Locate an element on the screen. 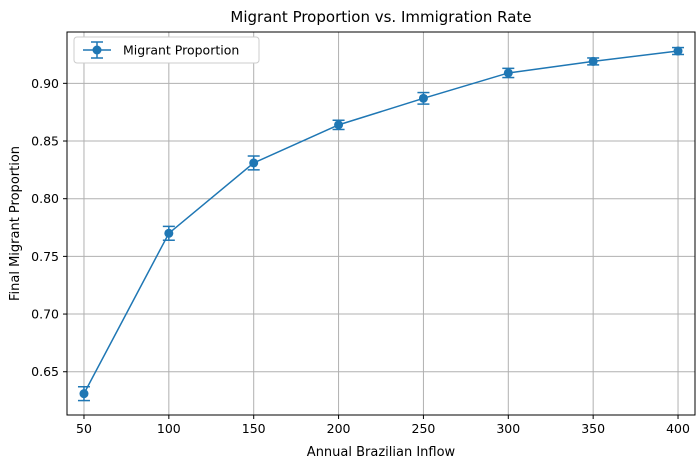 The width and height of the screenshot is (700, 468). x-tick-label: 250 is located at coordinates (424, 428).